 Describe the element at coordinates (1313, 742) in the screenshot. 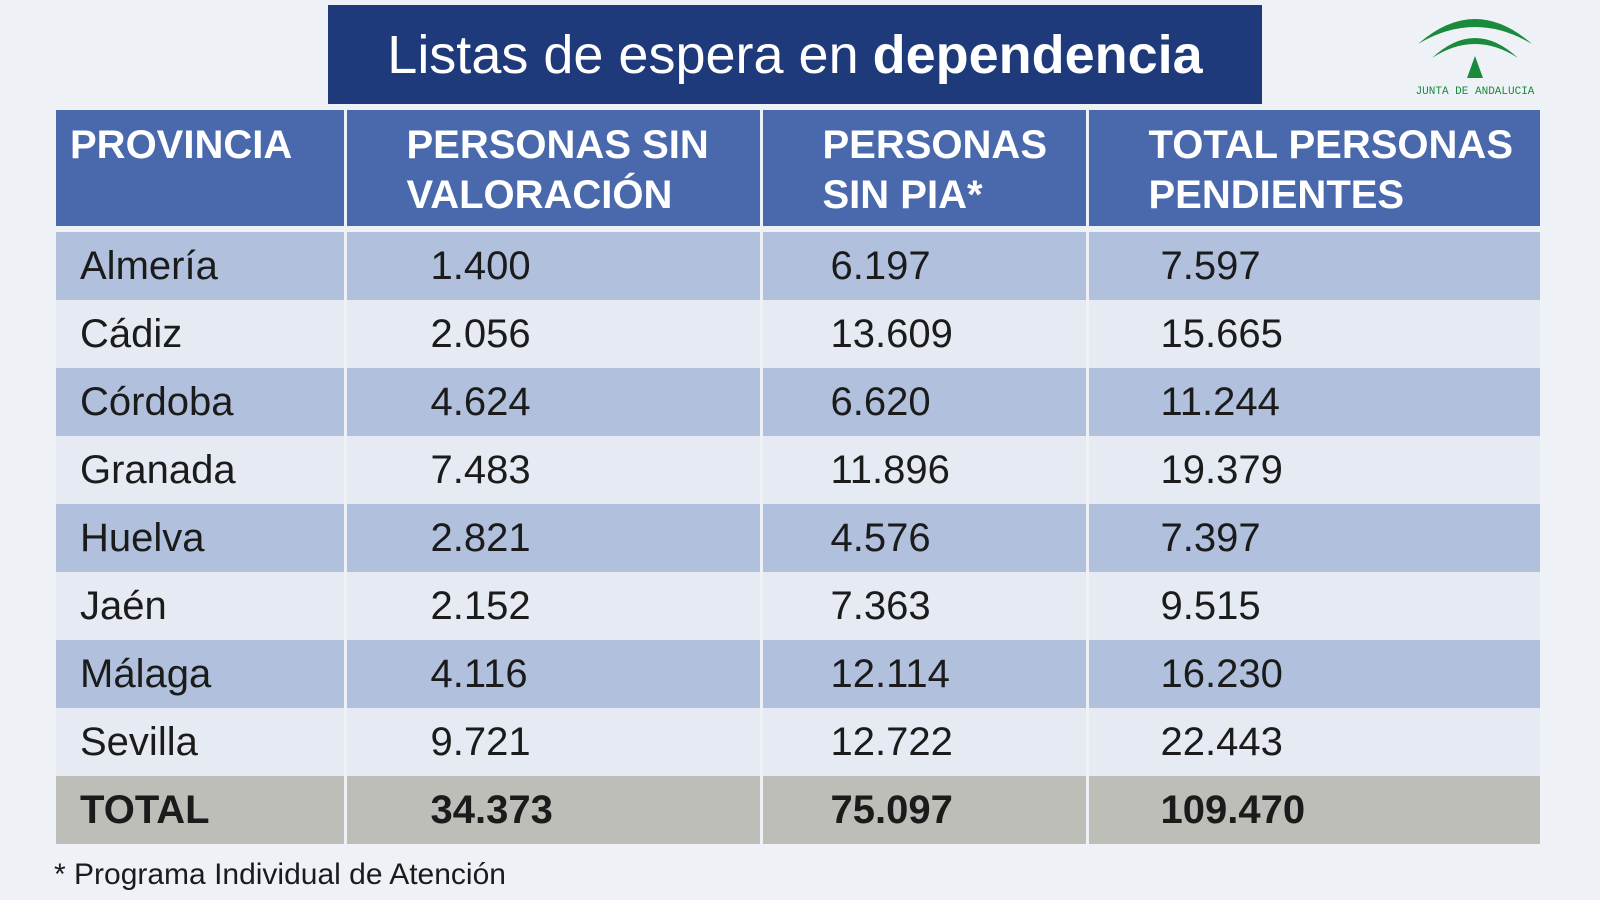

I see `cell-total-pendientes: 22.443` at that location.